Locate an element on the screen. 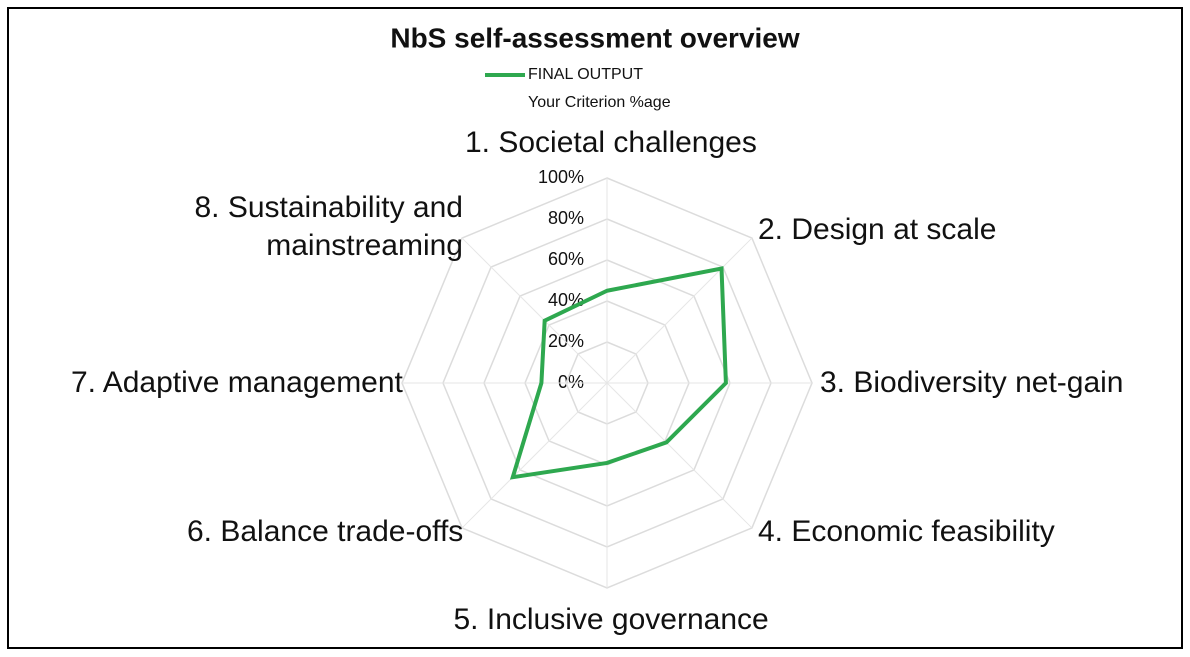 The height and width of the screenshot is (657, 1190). y-tick-label: 40% is located at coordinates (566, 300).